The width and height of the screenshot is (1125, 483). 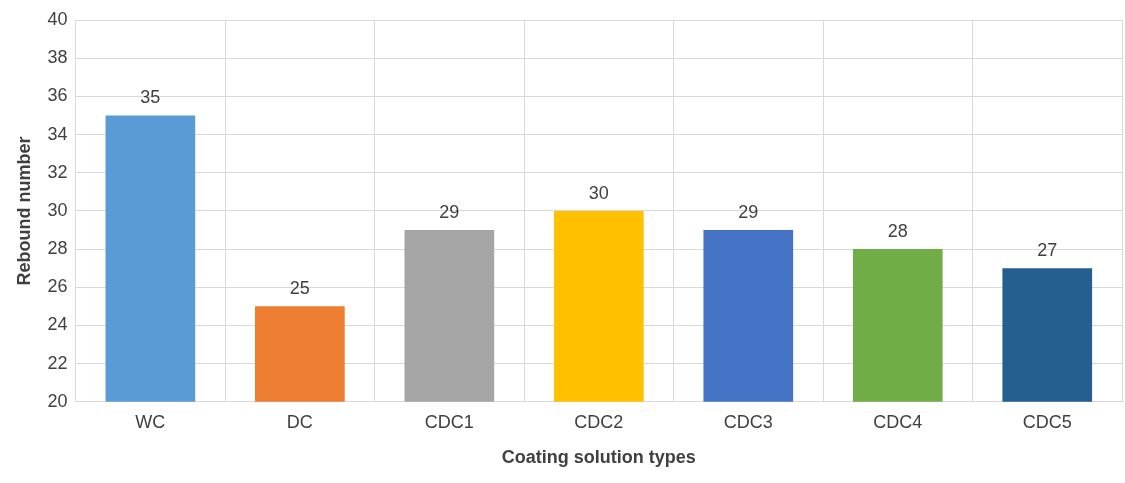 I want to click on y-tick-label: 30, so click(x=57, y=209).